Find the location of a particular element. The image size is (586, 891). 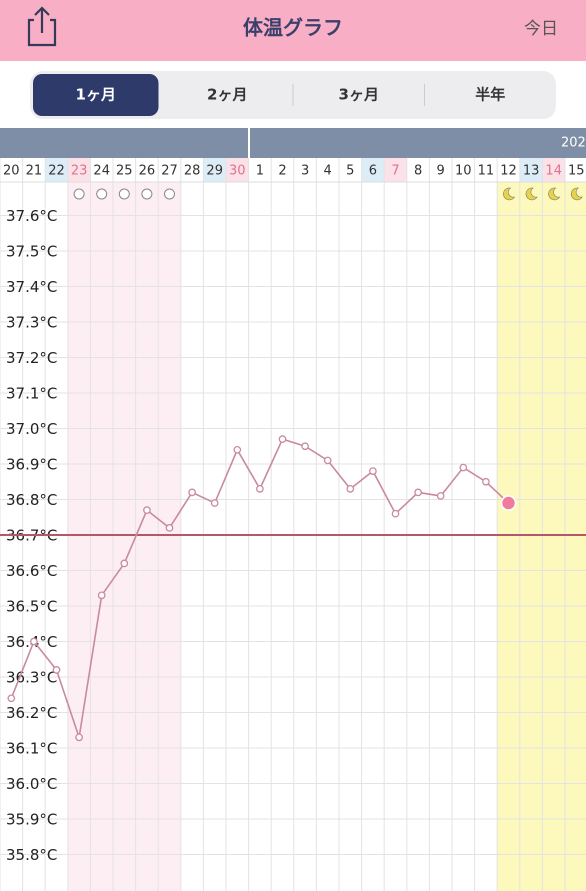

x-tick-label: 15 is located at coordinates (576, 171).